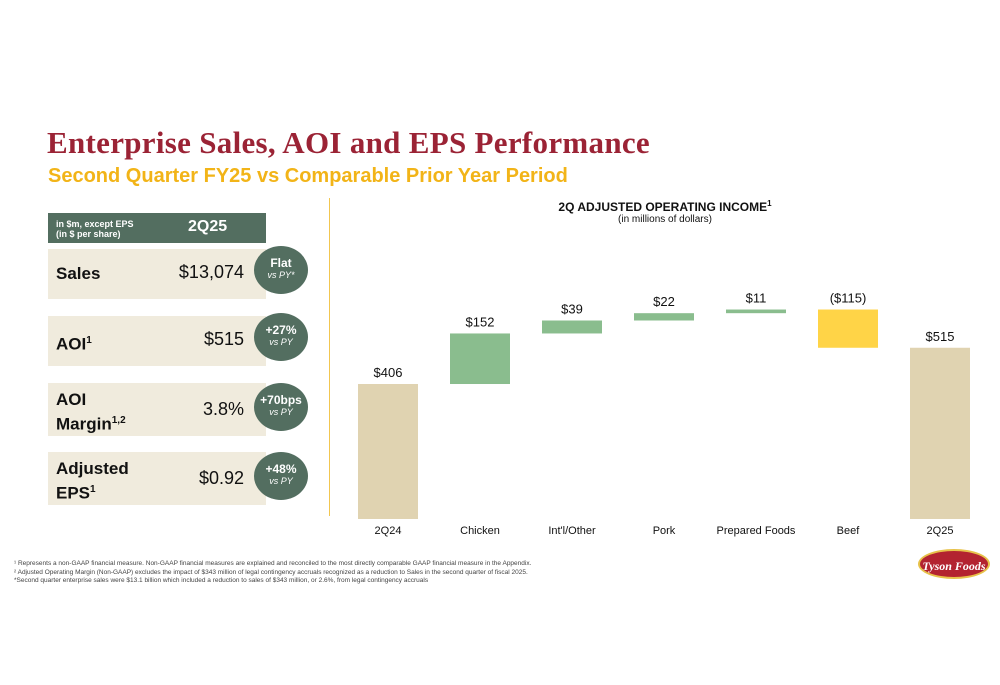  Describe the element at coordinates (940, 531) in the screenshot. I see `x-tick-label: 2Q25` at that location.